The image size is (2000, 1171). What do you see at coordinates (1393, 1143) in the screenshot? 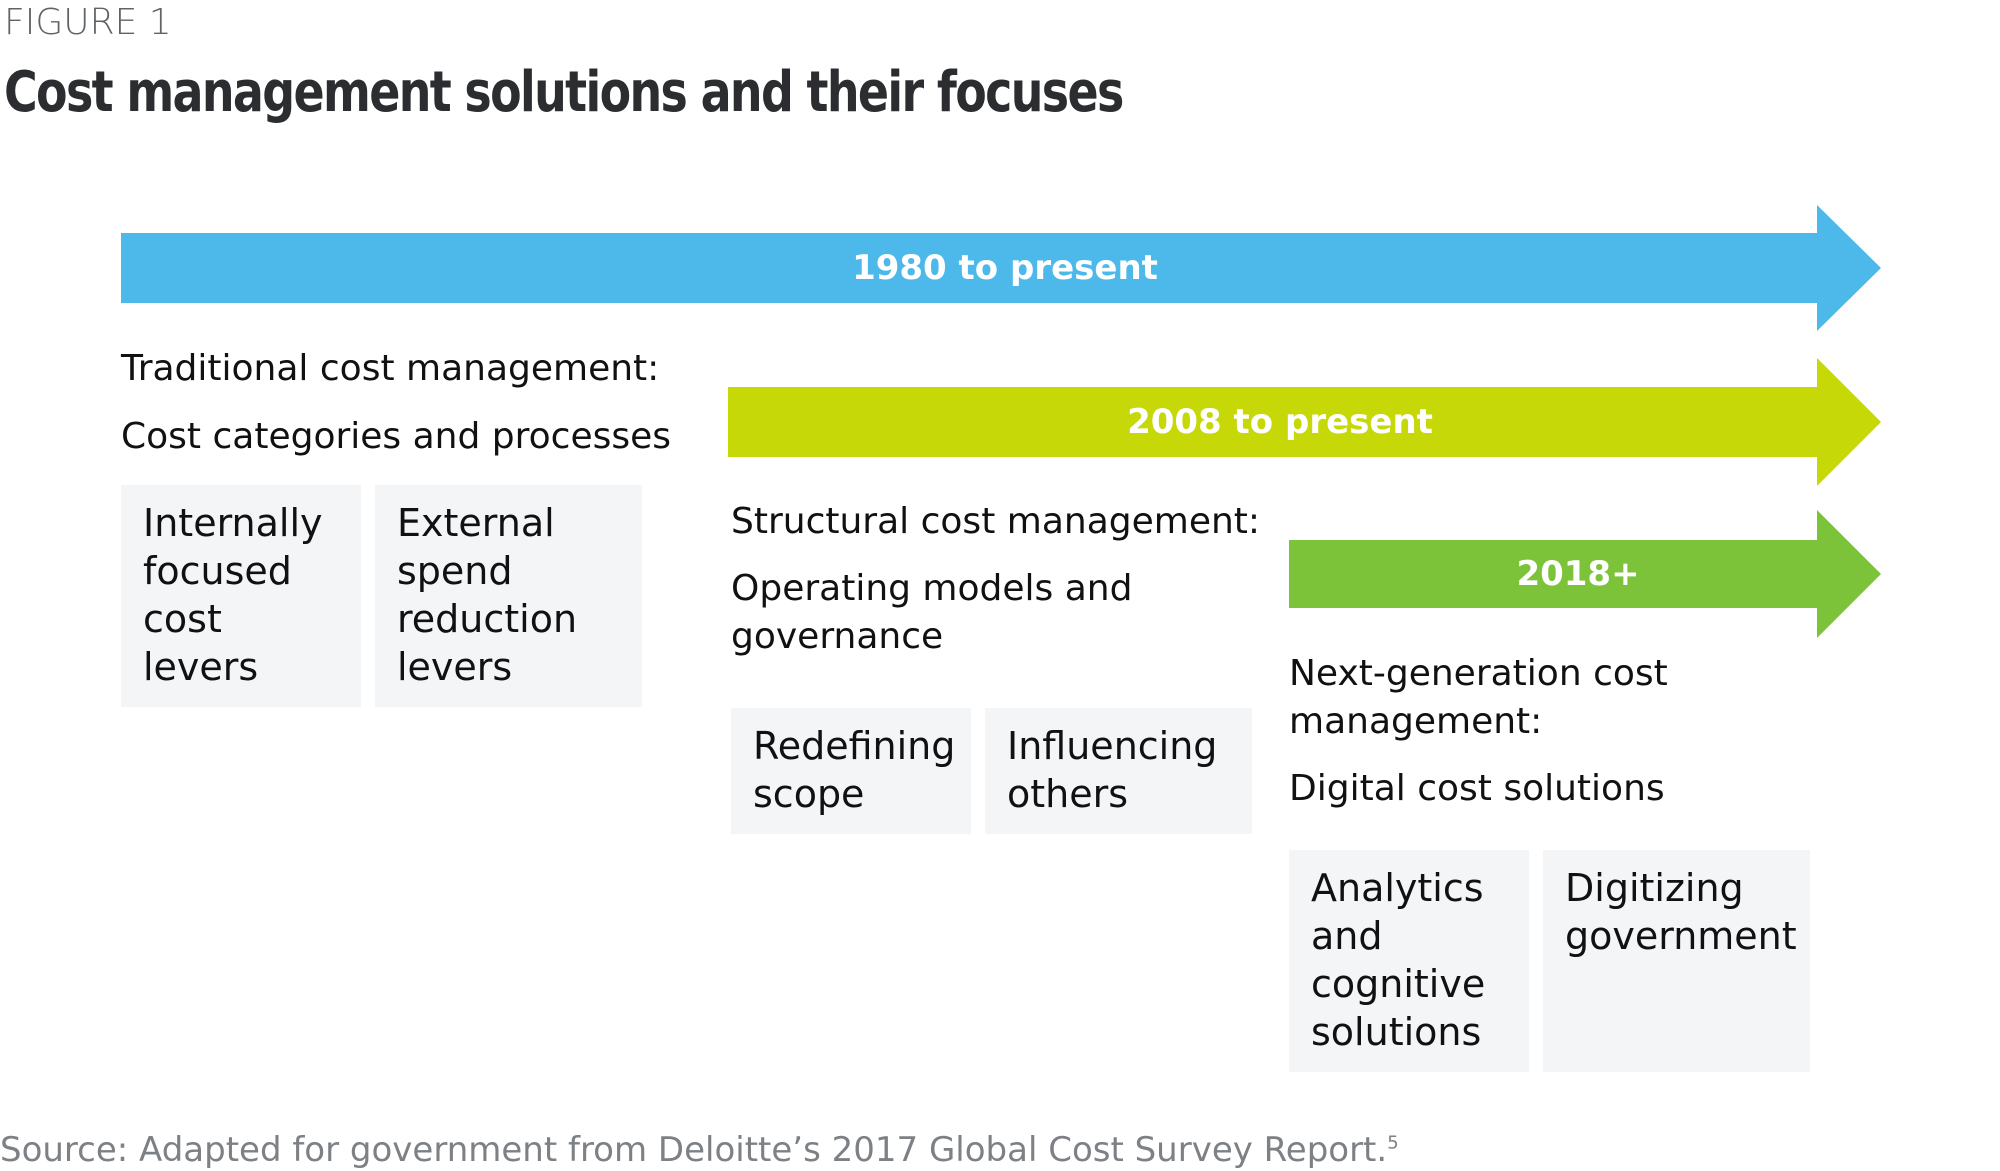
I see `footnote-marker: 5` at bounding box center [1393, 1143].